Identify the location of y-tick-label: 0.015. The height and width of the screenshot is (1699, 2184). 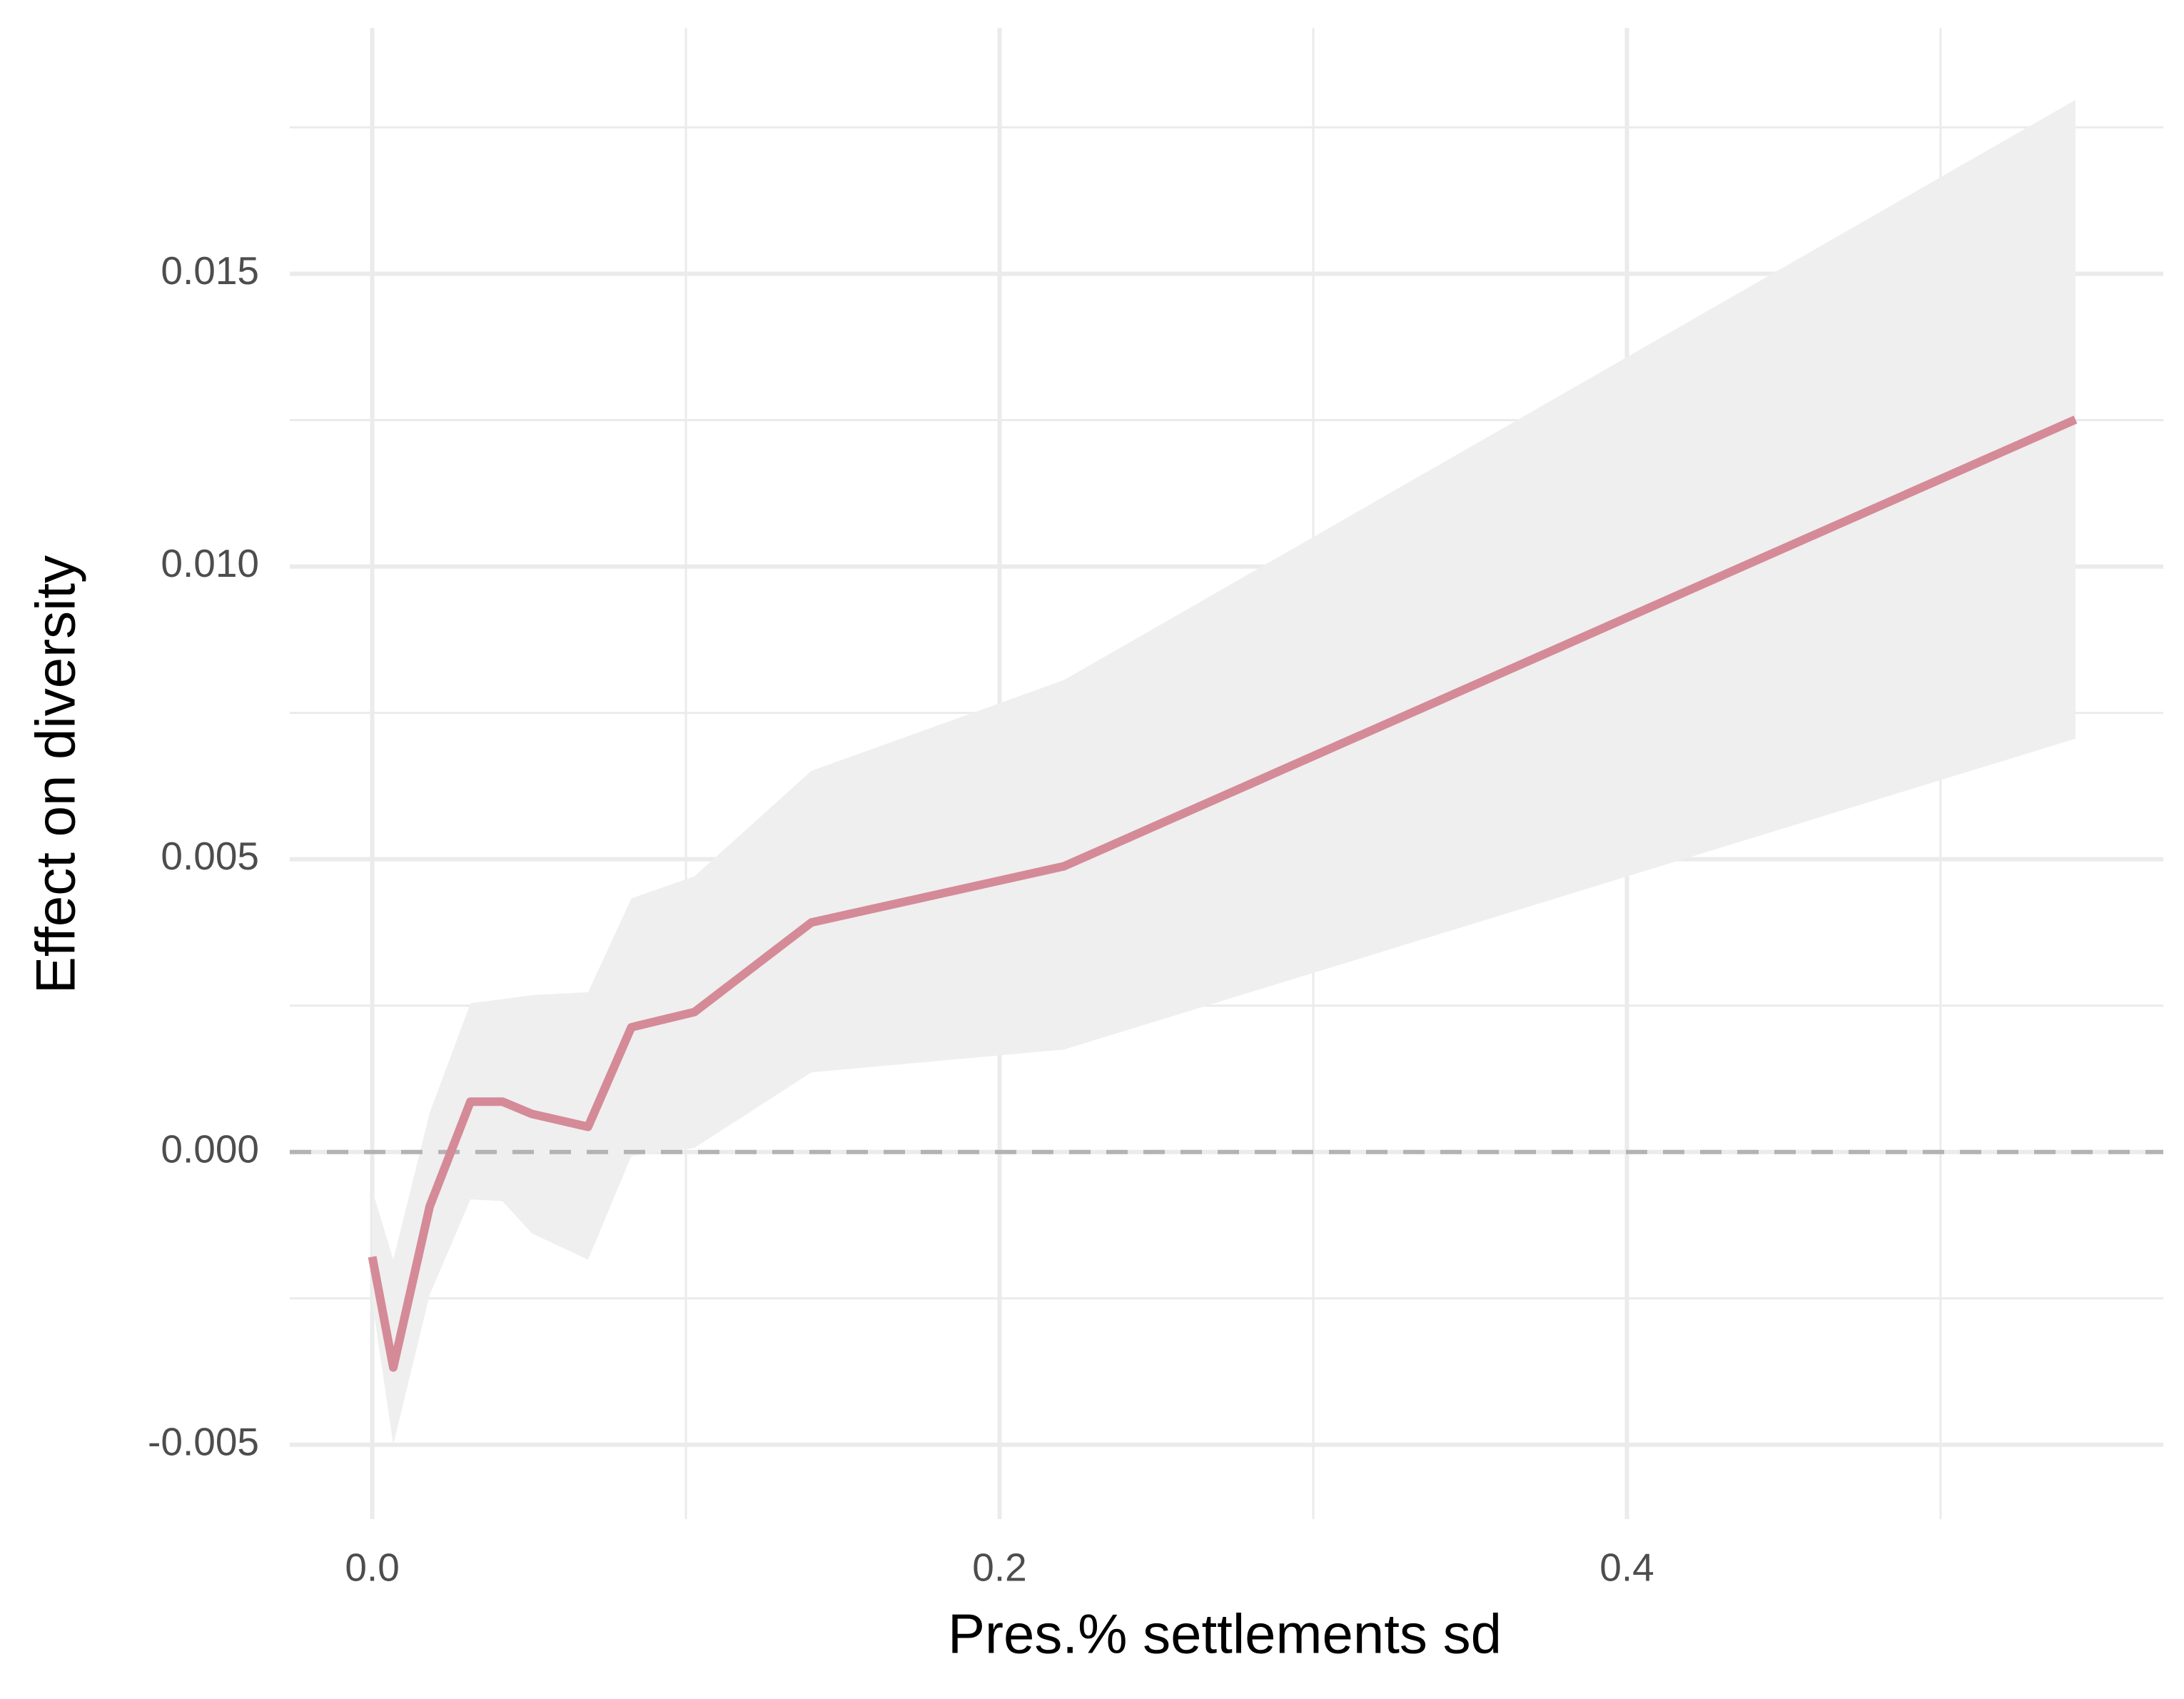
(210, 270).